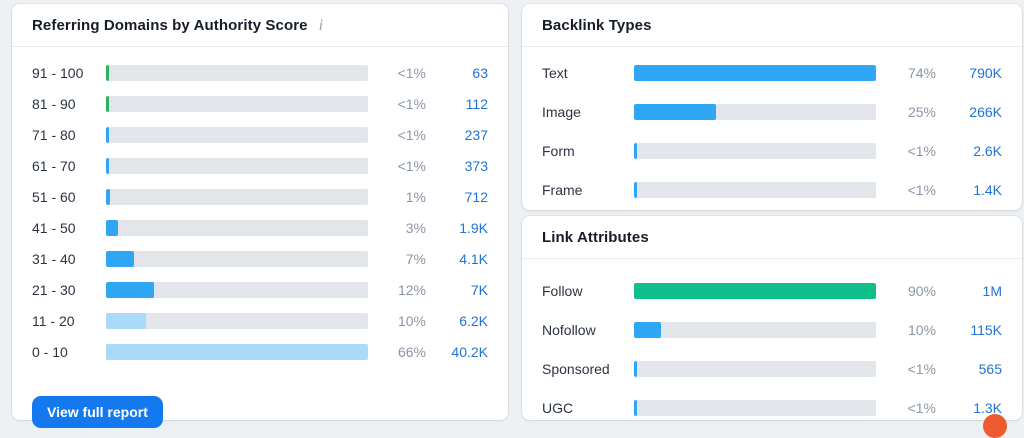 The image size is (1024, 438). Describe the element at coordinates (772, 330) in the screenshot. I see `bar-row: Nofollow 10% 115K` at that location.